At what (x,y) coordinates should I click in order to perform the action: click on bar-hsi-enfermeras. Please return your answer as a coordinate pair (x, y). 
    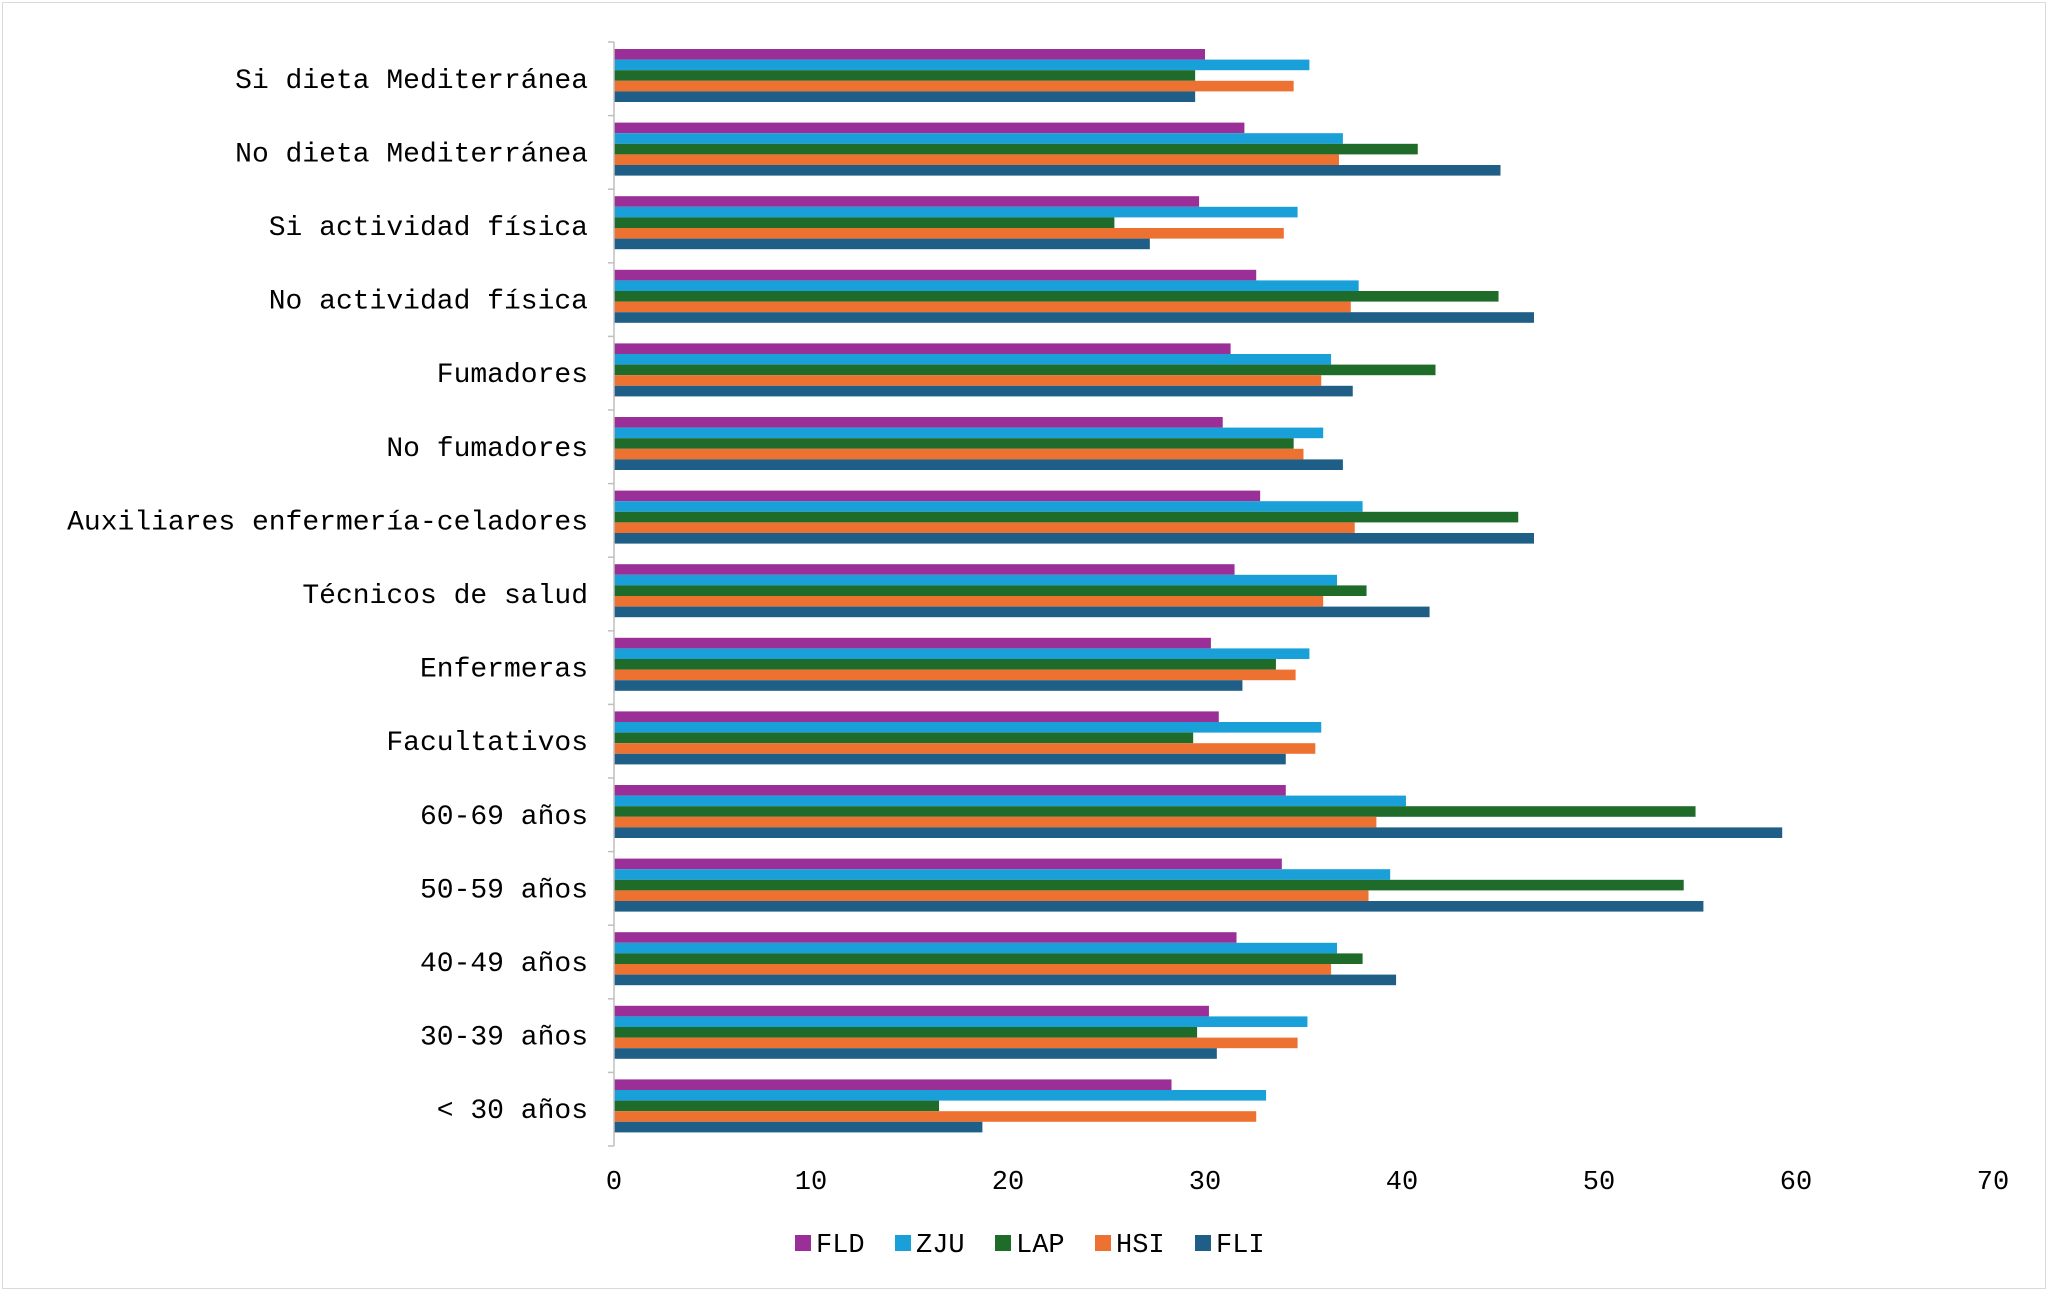
    Looking at the image, I should click on (955, 675).